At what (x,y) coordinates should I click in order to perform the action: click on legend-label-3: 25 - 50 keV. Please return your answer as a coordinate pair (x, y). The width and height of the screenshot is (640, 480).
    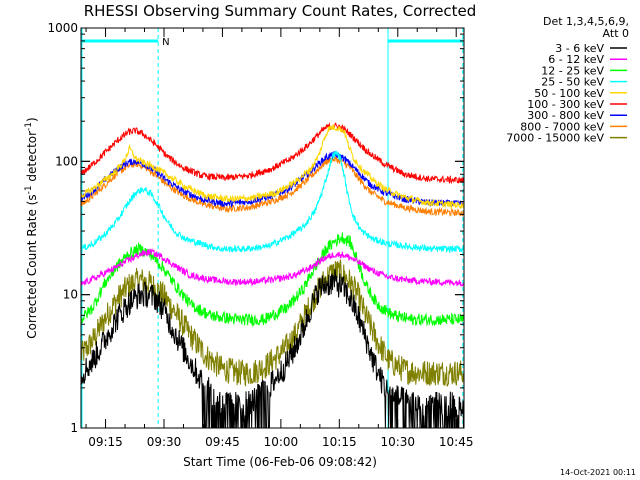
    Looking at the image, I should click on (572, 82).